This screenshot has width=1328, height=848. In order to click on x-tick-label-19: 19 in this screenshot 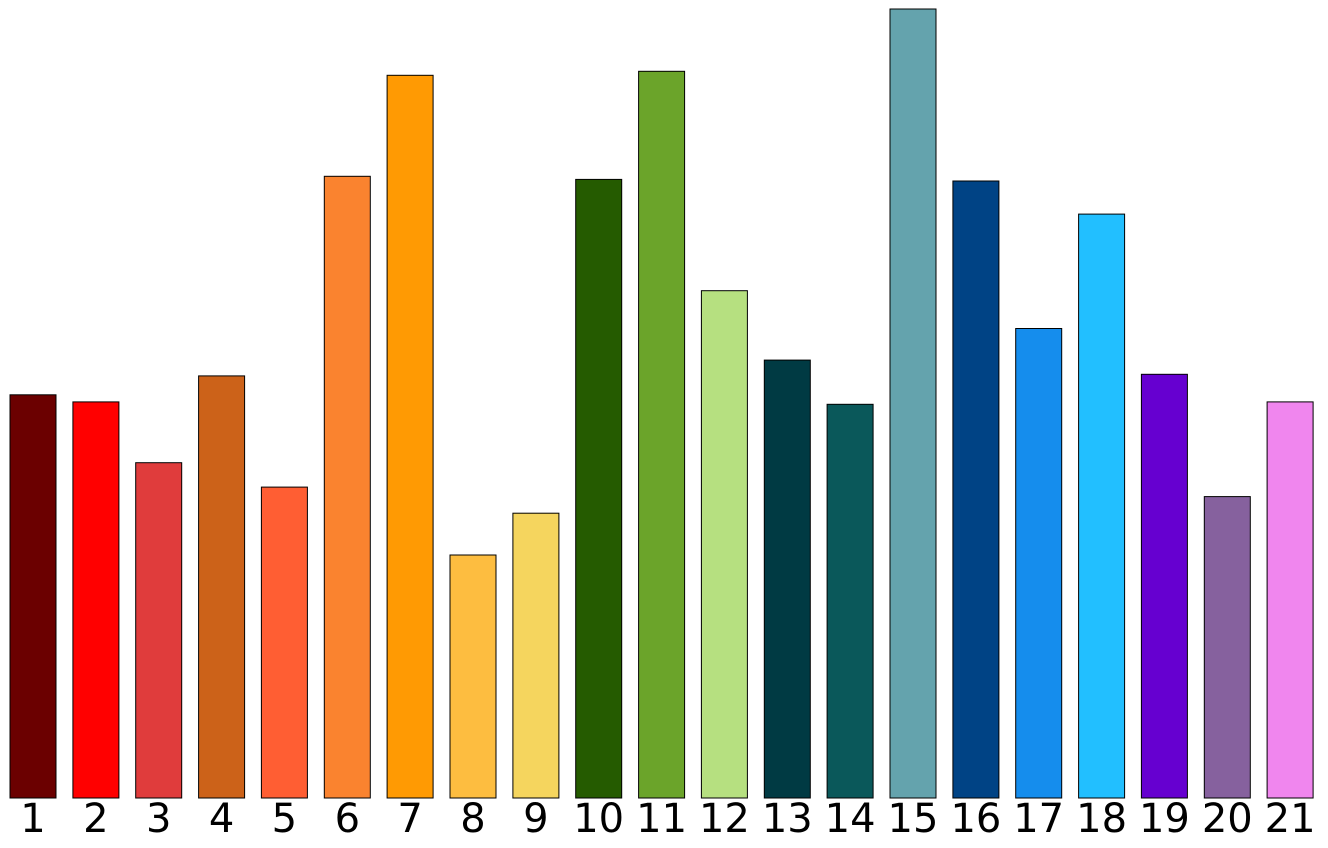, I will do `click(1164, 819)`.